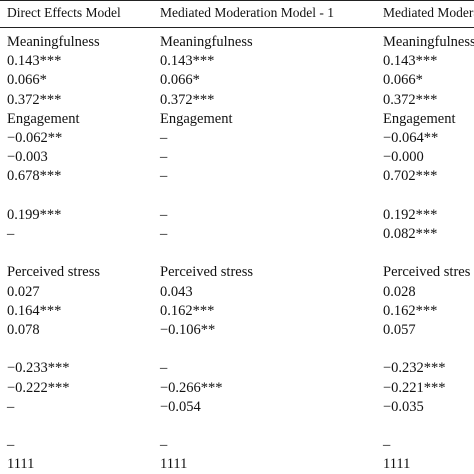 The image size is (474, 474). I want to click on table-cell: Perceived stres, so click(427, 272).